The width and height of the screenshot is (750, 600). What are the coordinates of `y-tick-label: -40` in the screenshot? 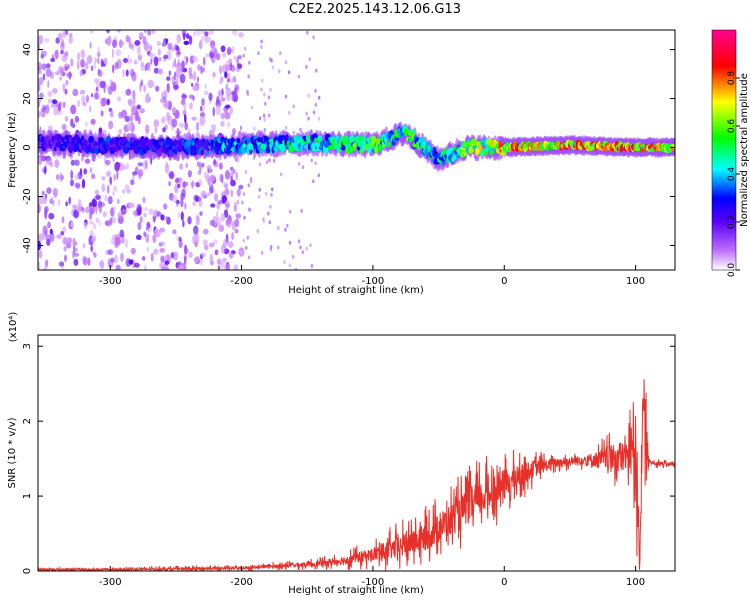 It's located at (27, 245).